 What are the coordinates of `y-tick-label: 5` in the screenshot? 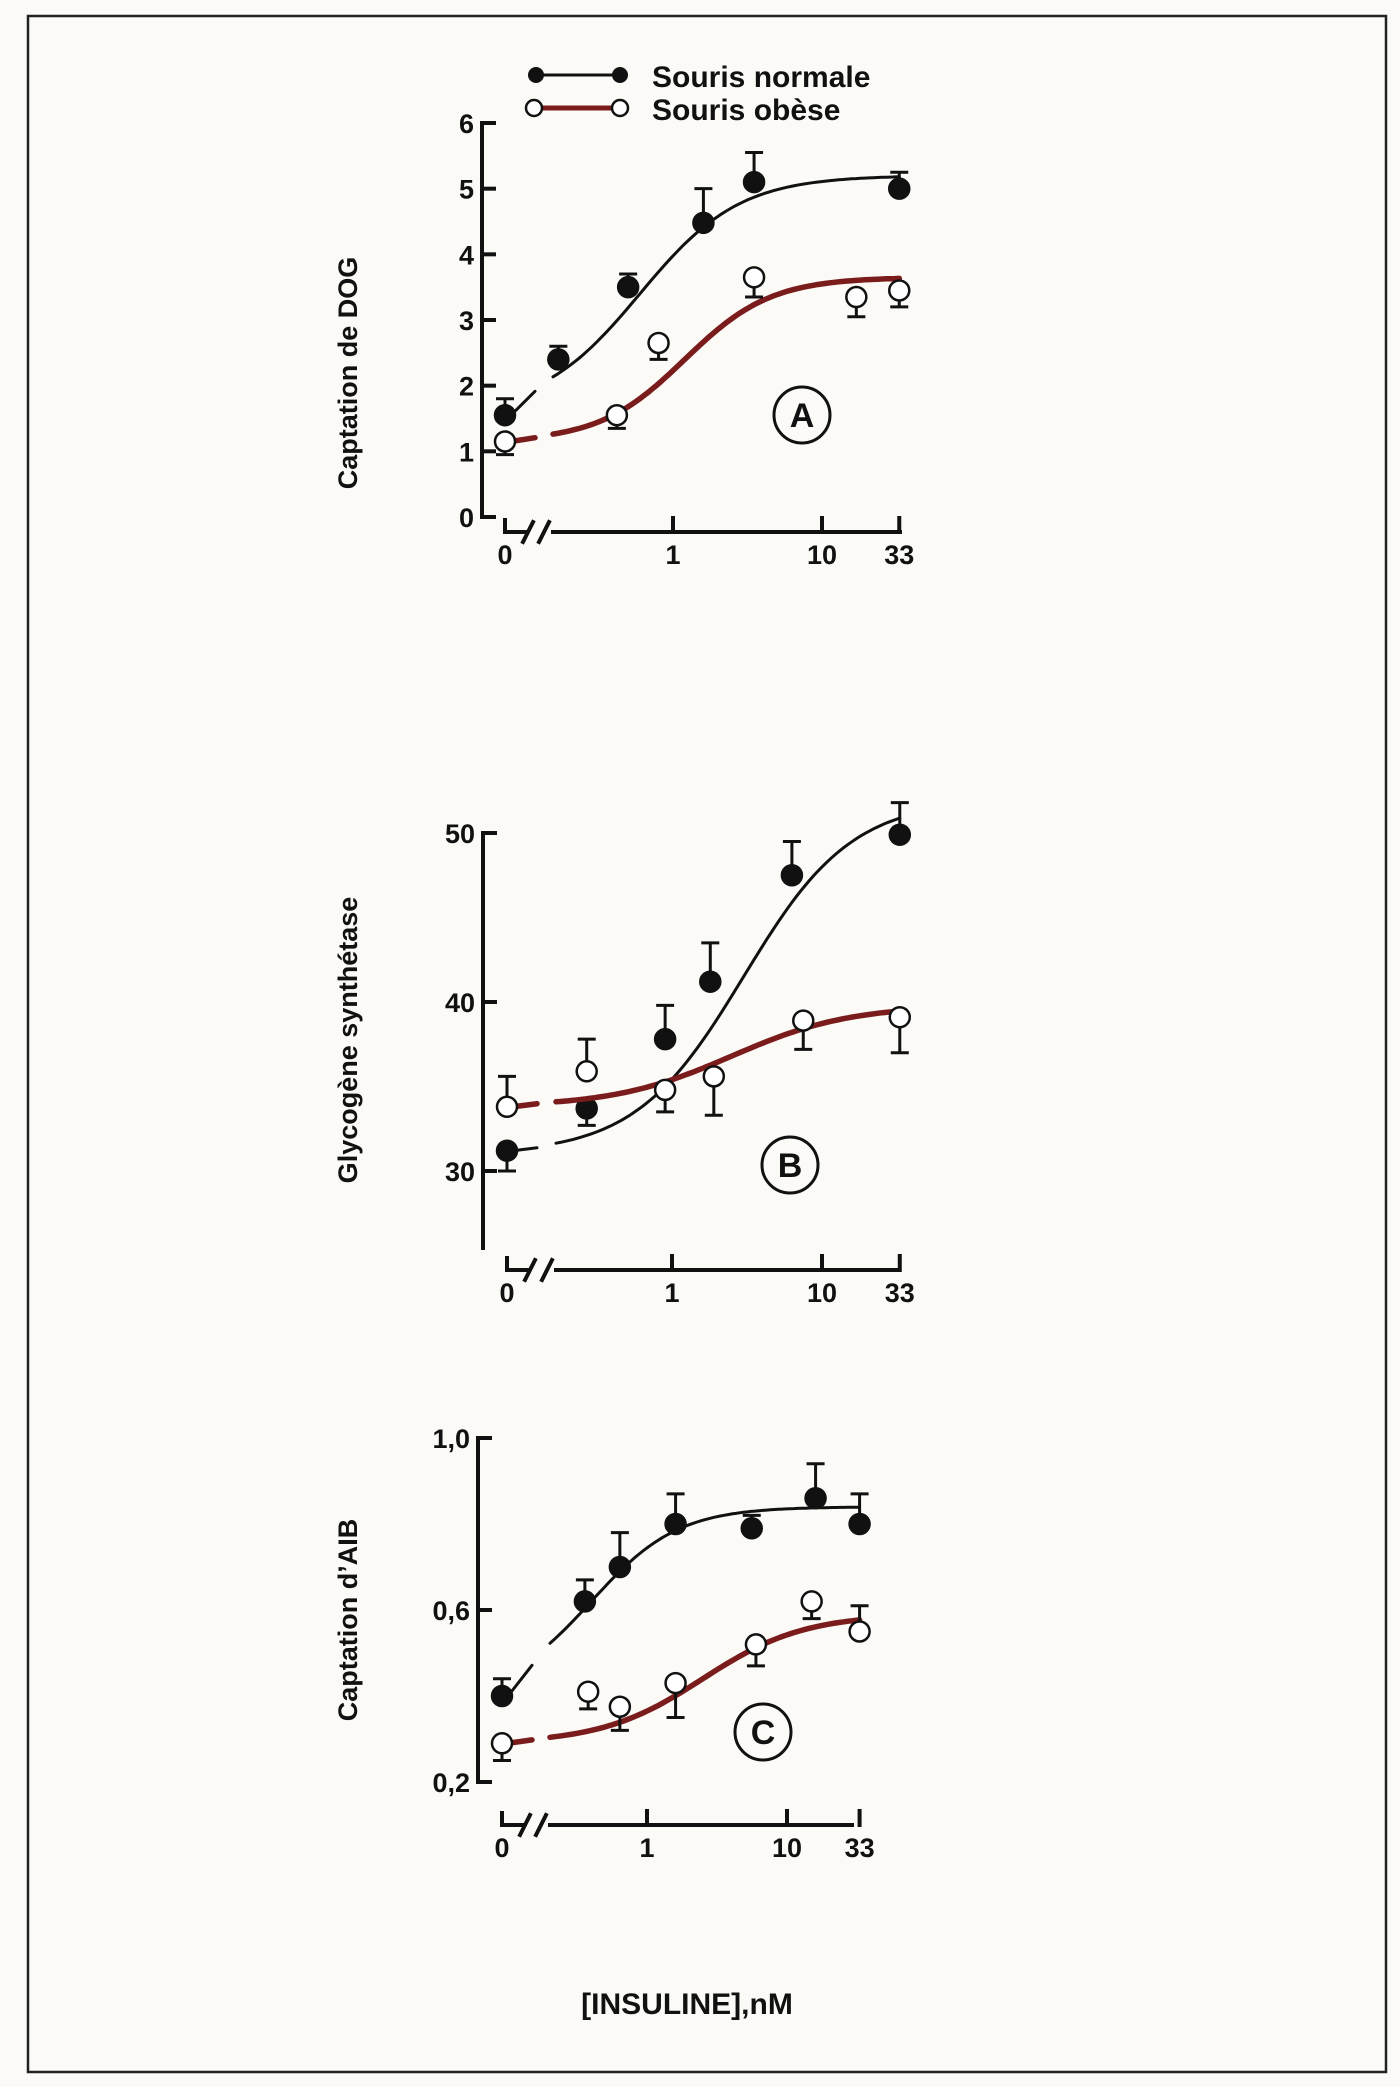 It's located at (466, 190).